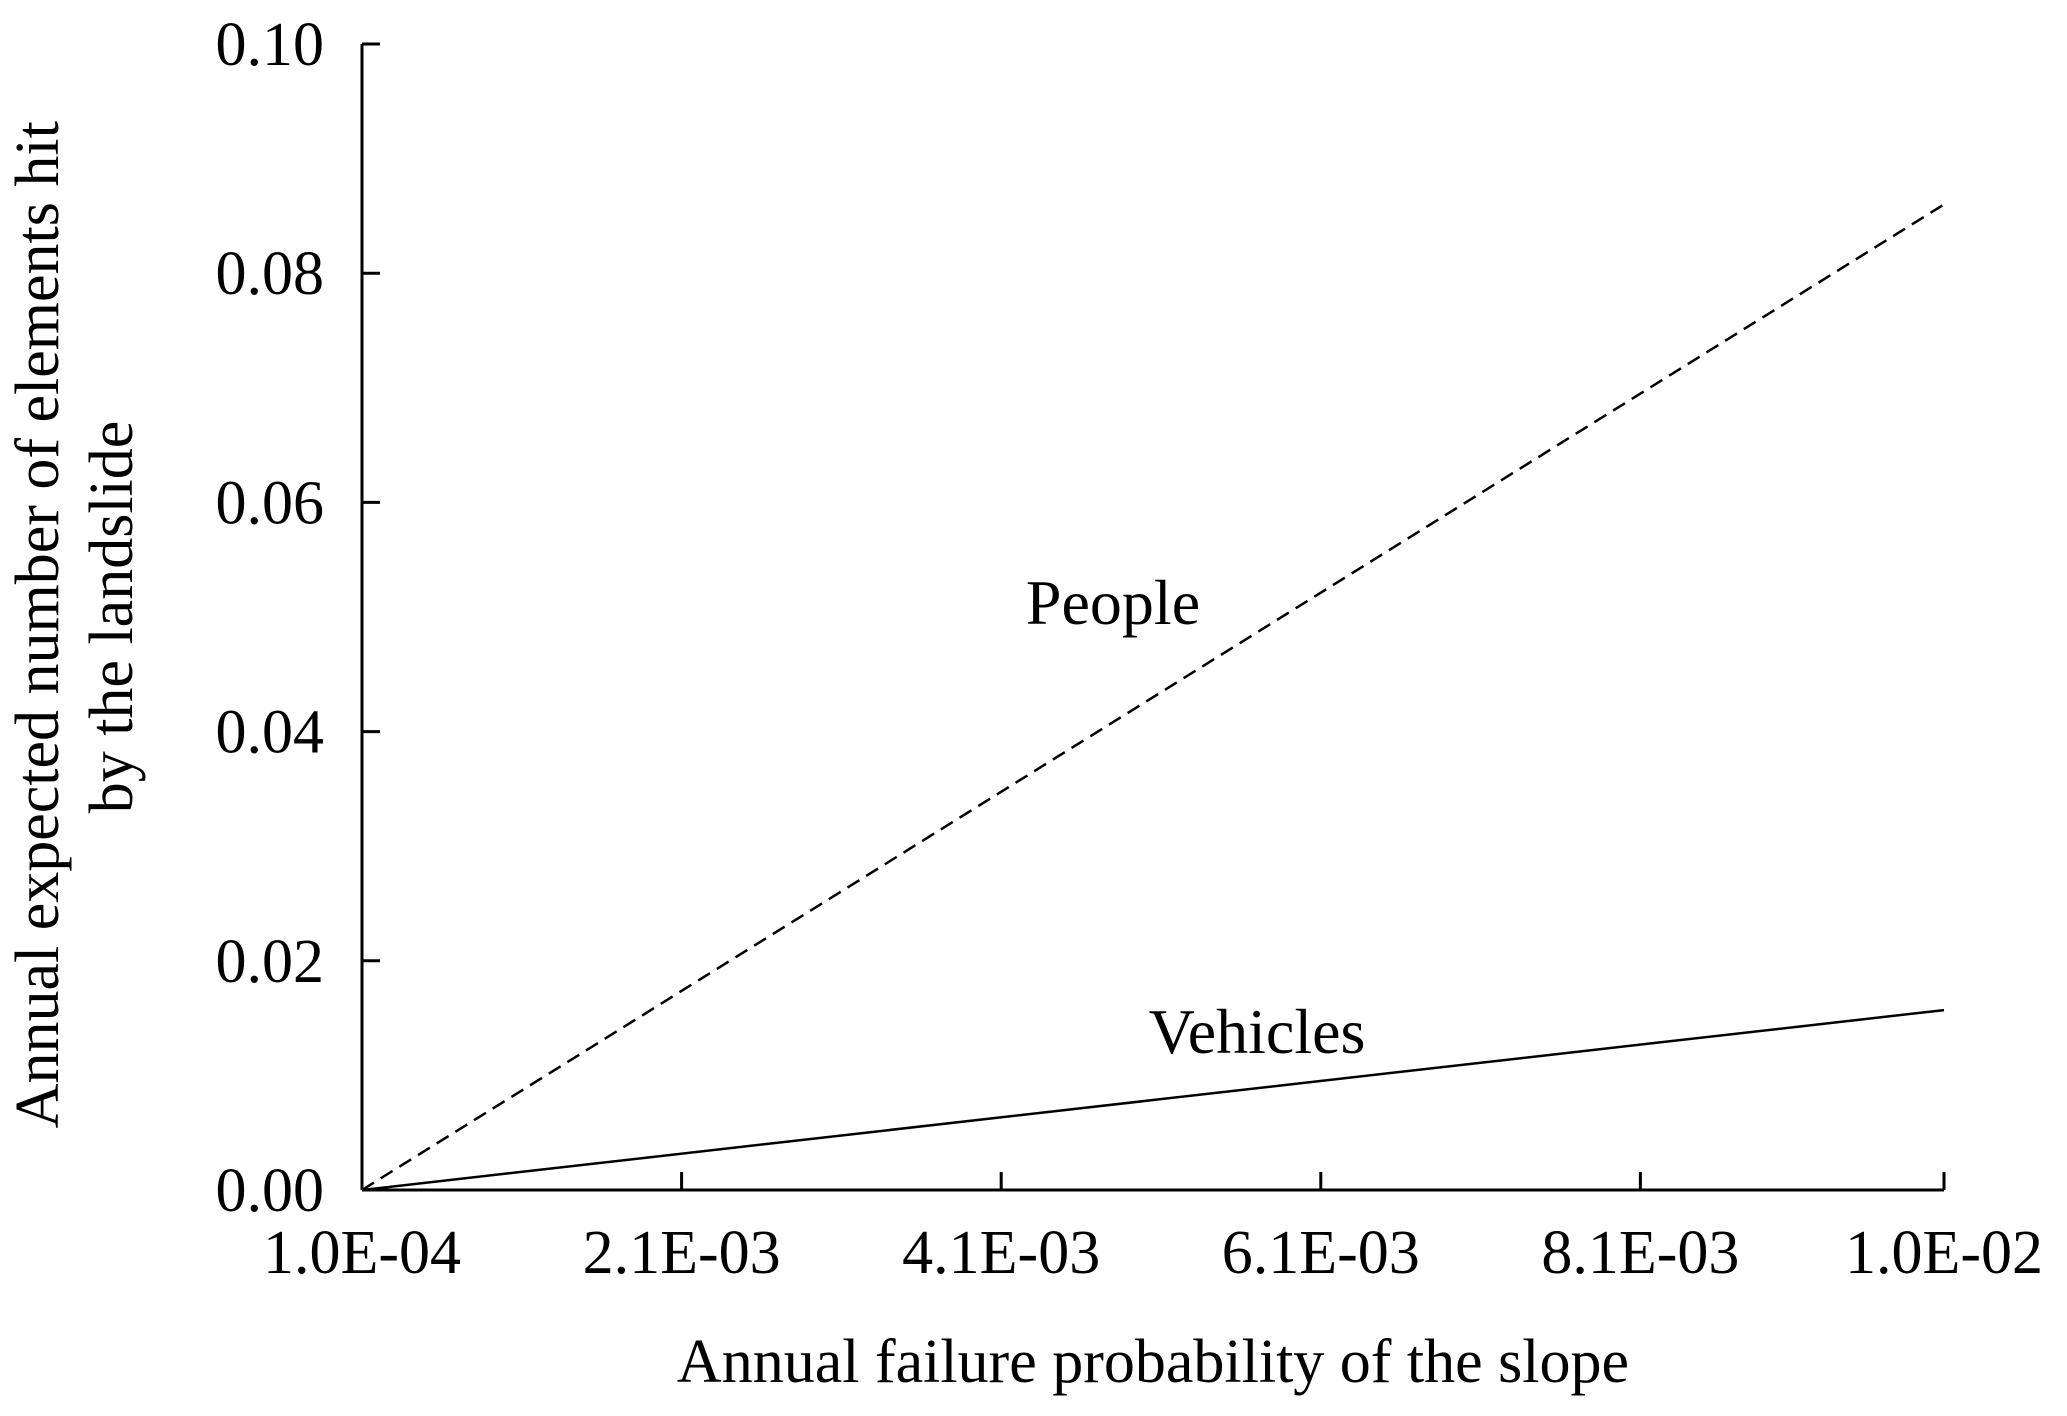  Describe the element at coordinates (1153, 1100) in the screenshot. I see `series-line-vehicles` at that location.